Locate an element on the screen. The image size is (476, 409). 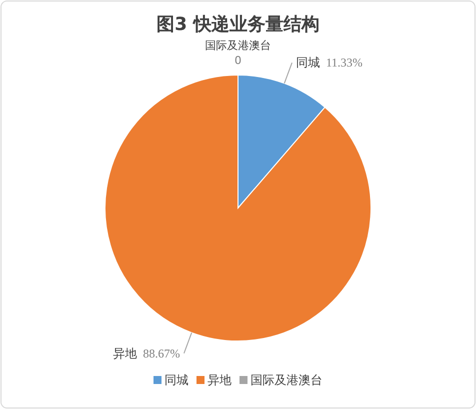
legend-label: 国际及港澳台 is located at coordinates (286, 380).